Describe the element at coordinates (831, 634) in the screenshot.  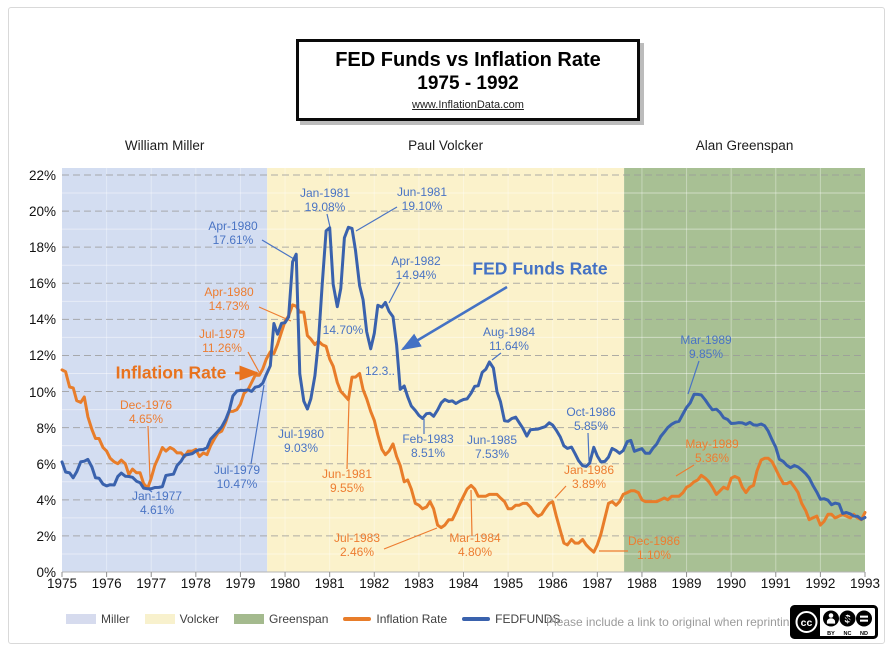
I see `cc-by-label: BY` at that location.